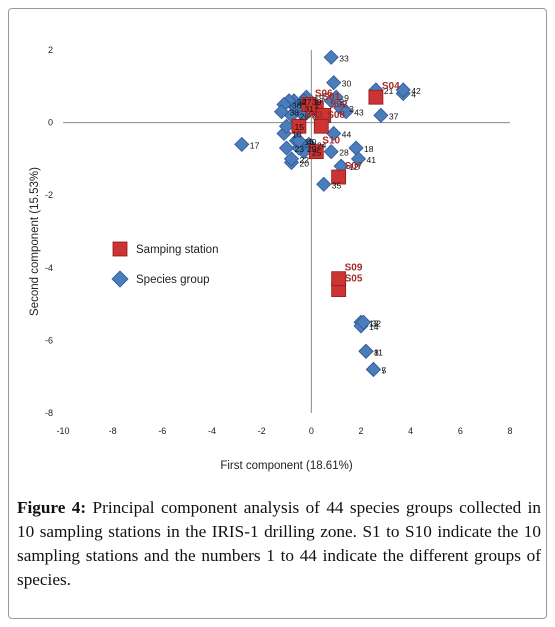 The image size is (555, 627). Describe the element at coordinates (212, 431) in the screenshot. I see `x-tick-label: -4` at that location.